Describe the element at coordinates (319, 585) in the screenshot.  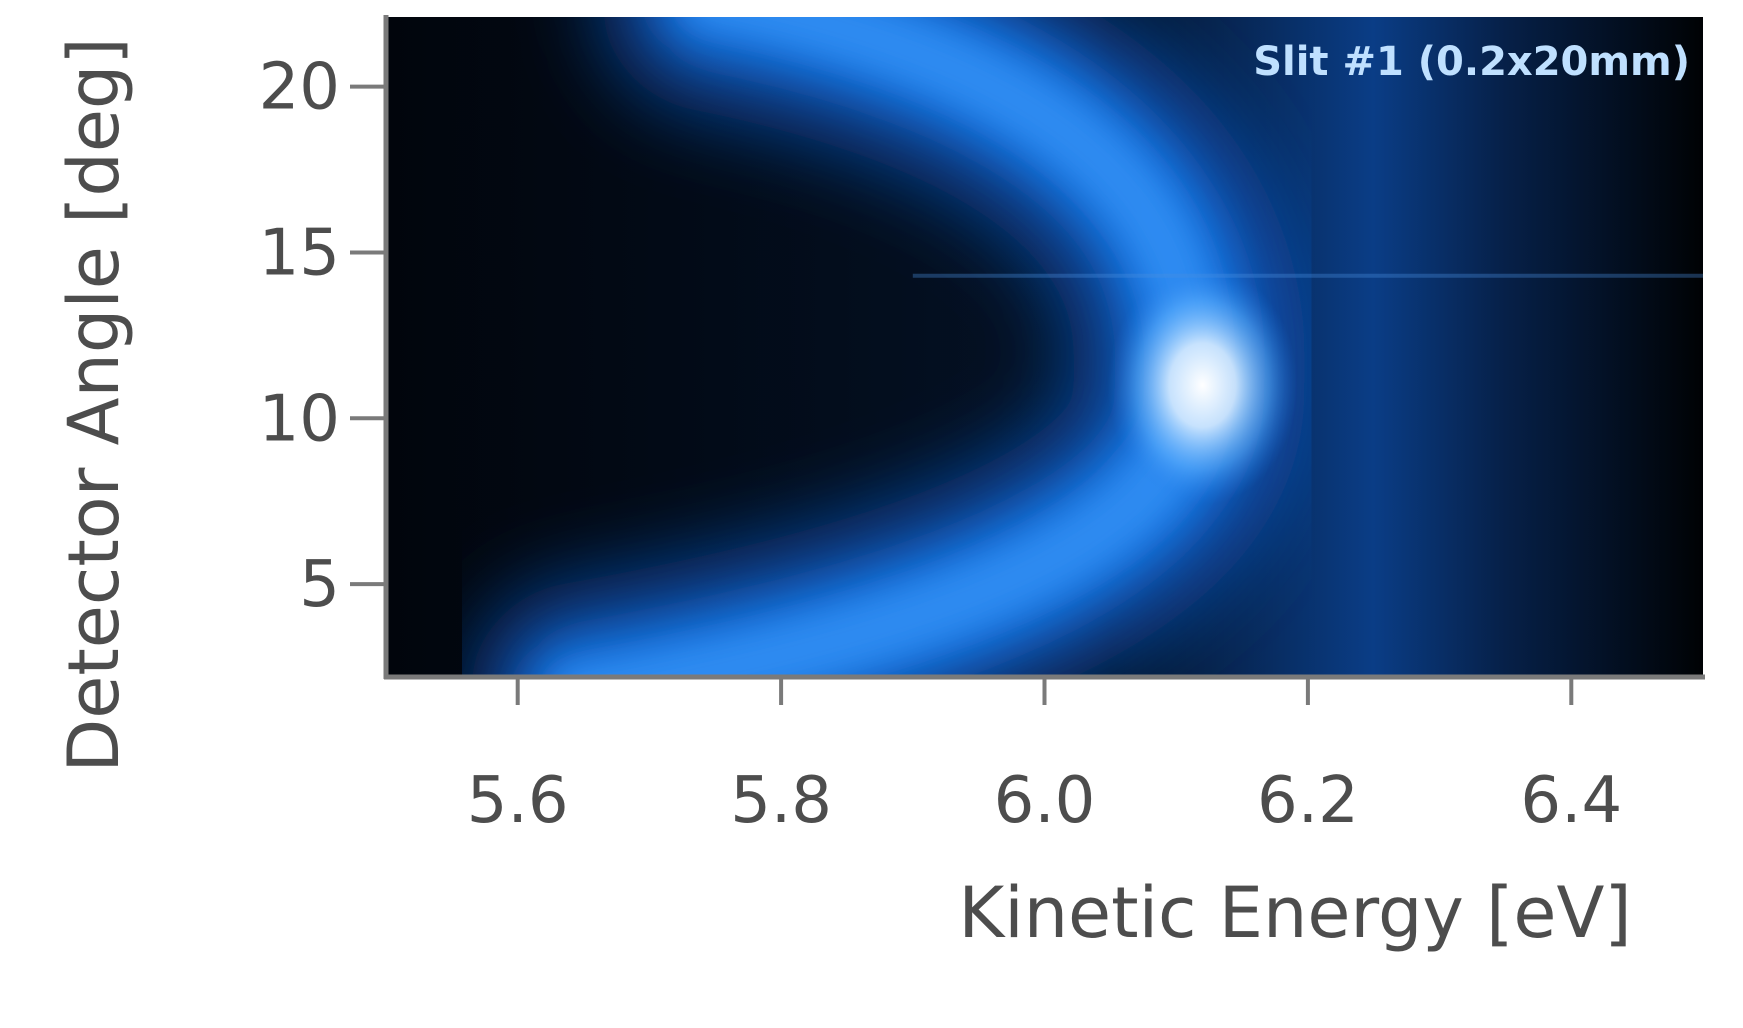
I see `y-tick-label-0: 5` at that location.